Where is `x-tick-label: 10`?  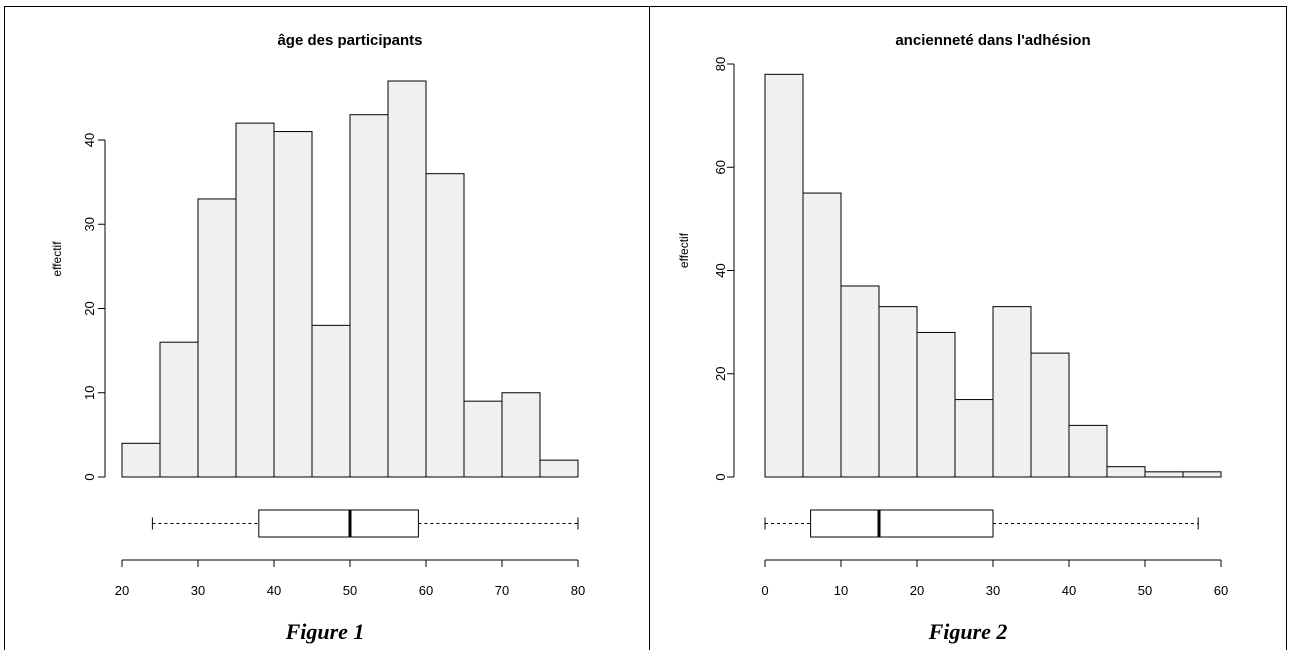 x-tick-label: 10 is located at coordinates (841, 590).